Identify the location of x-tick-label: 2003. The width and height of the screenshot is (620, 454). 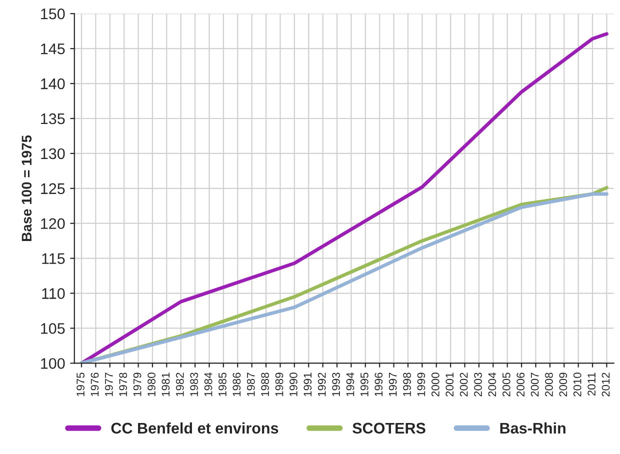
(478, 384).